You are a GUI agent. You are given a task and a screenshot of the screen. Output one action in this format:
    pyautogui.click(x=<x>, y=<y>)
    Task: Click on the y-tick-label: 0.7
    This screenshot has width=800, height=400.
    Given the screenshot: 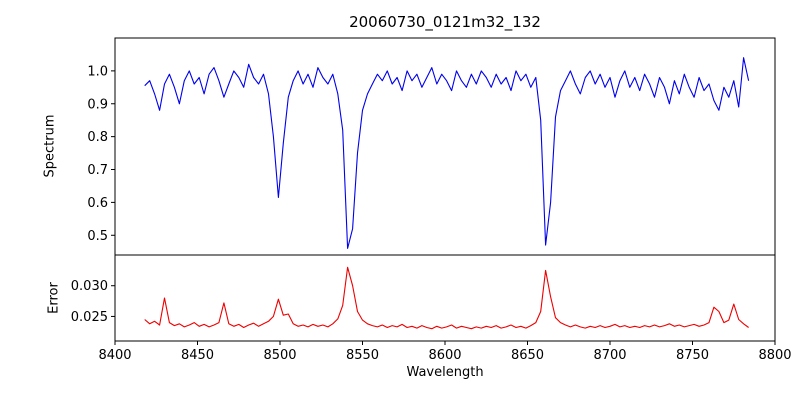 What is the action you would take?
    pyautogui.click(x=97, y=170)
    